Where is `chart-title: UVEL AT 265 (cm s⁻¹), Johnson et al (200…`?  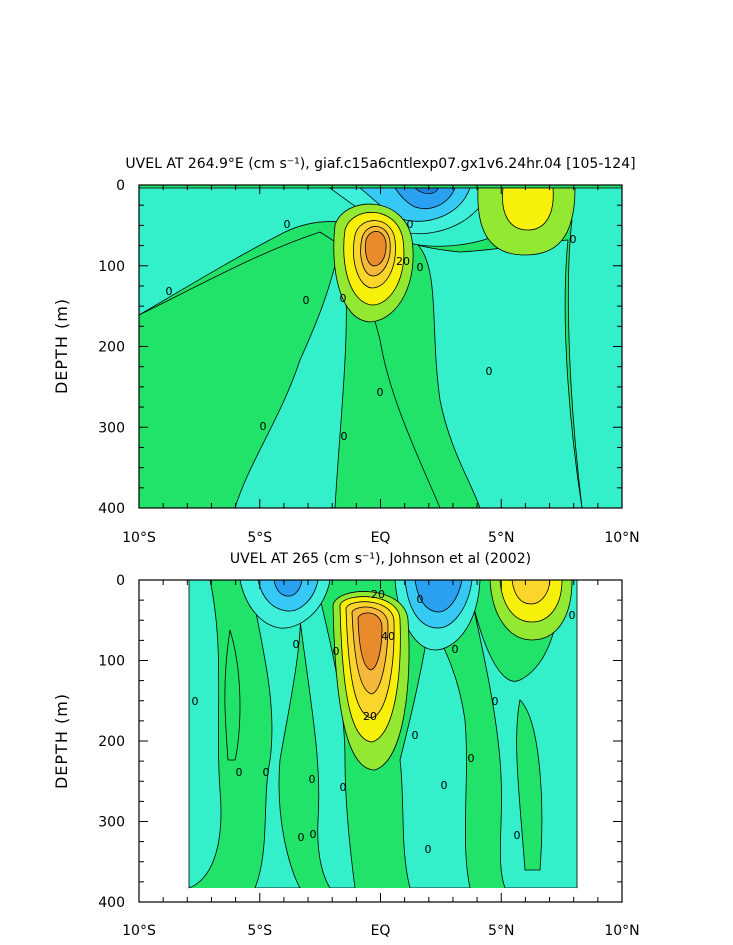 chart-title: UVEL AT 265 (cm s⁻¹), Johnson et al (200… is located at coordinates (380, 559).